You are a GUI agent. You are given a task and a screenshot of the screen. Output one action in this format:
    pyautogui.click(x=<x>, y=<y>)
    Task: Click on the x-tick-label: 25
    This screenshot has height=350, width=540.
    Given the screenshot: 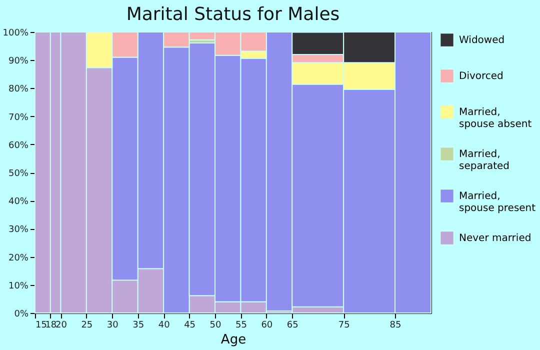 What is the action you would take?
    pyautogui.click(x=87, y=325)
    